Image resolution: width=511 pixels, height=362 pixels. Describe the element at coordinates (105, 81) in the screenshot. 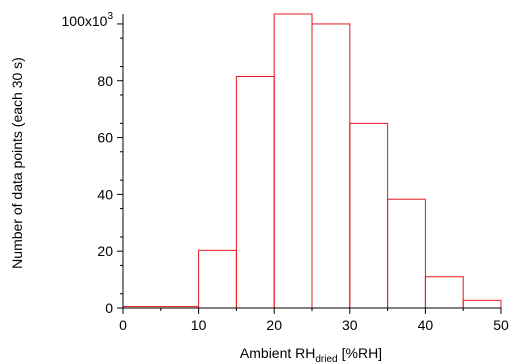

I see `y-tick-label: 80` at that location.